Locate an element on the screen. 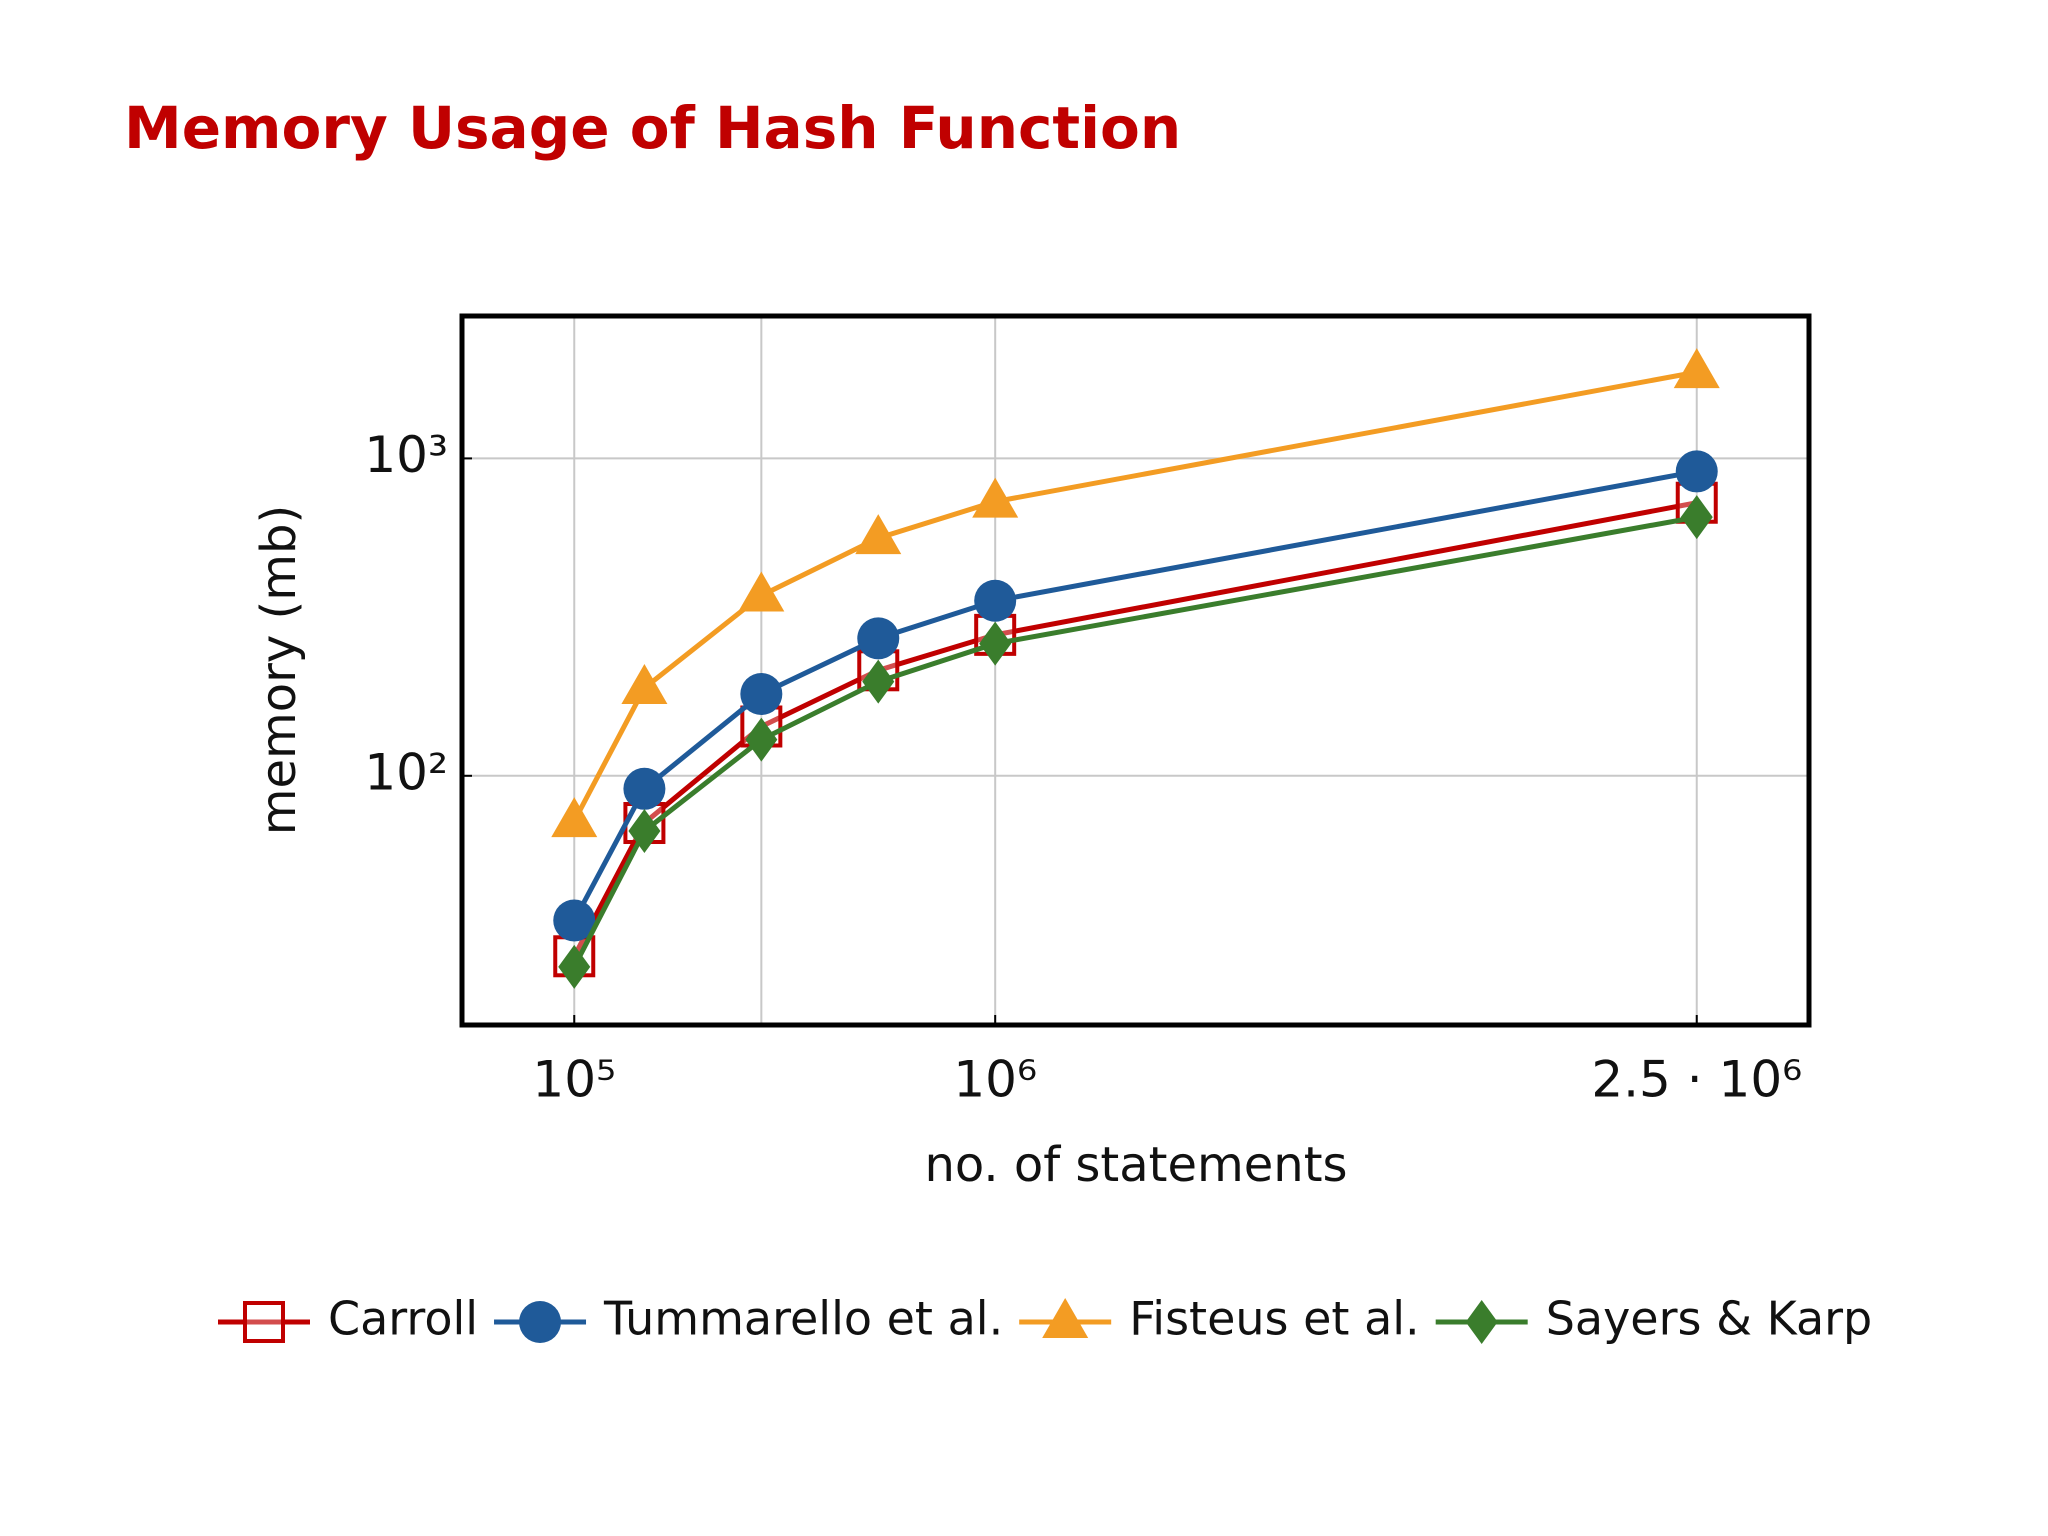 The width and height of the screenshot is (2048, 1536). y-tick-label: 10² is located at coordinates (406, 772).